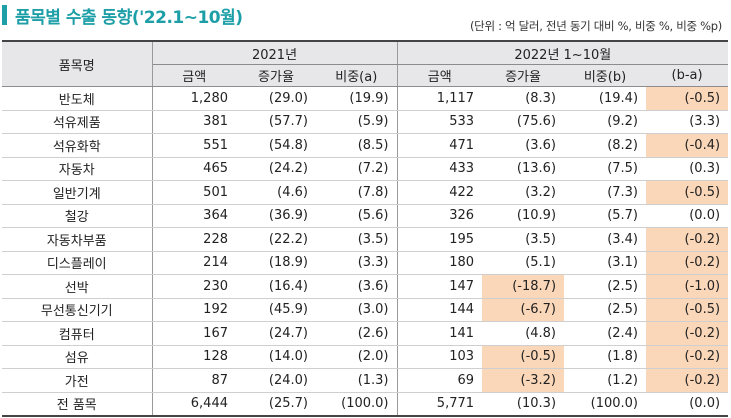 This screenshot has height=418, width=731. What do you see at coordinates (77, 310) in the screenshot?
I see `row-item-name: 무선통신기기` at bounding box center [77, 310].